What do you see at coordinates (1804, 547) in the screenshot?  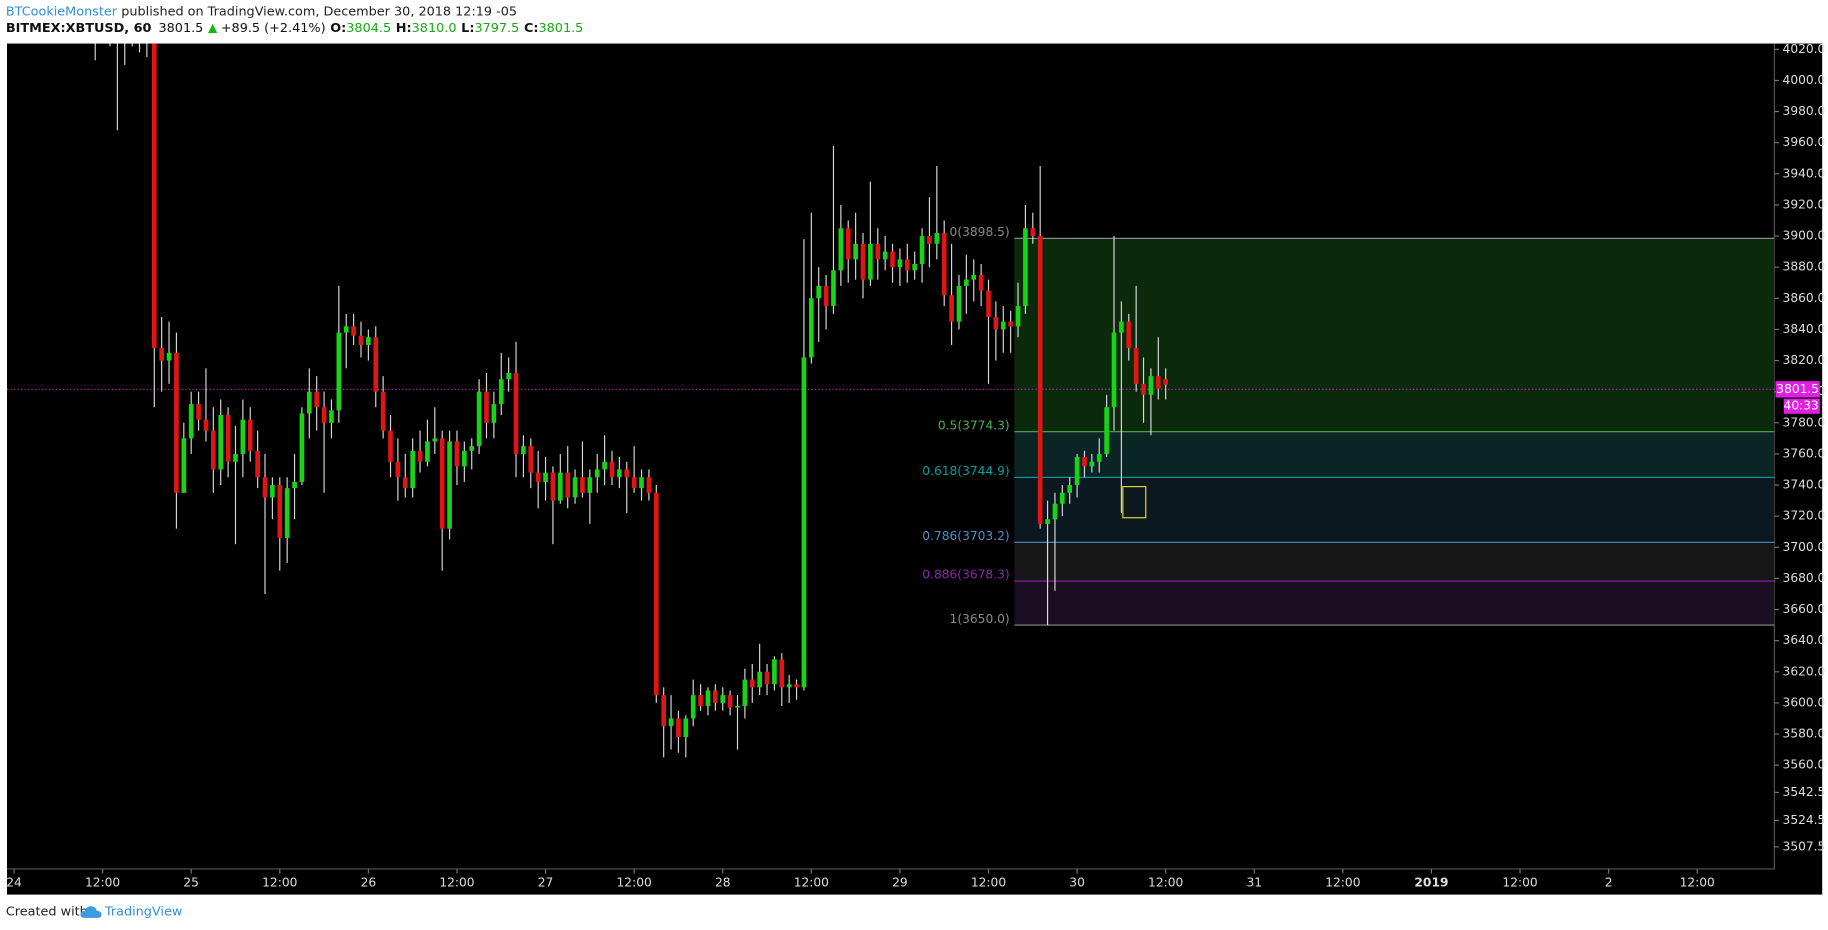 I see `y-tick-label: 3700.0` at bounding box center [1804, 547].